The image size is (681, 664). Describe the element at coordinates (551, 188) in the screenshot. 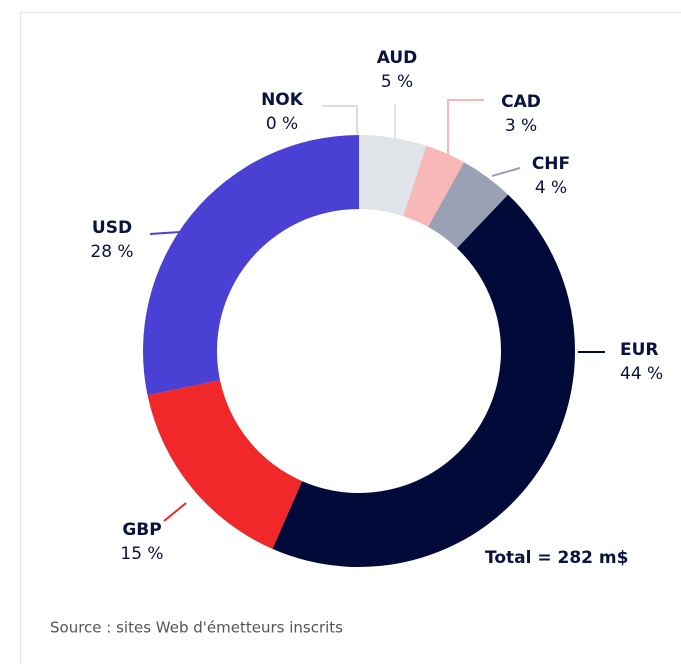

I see `value-label: 4 %` at that location.